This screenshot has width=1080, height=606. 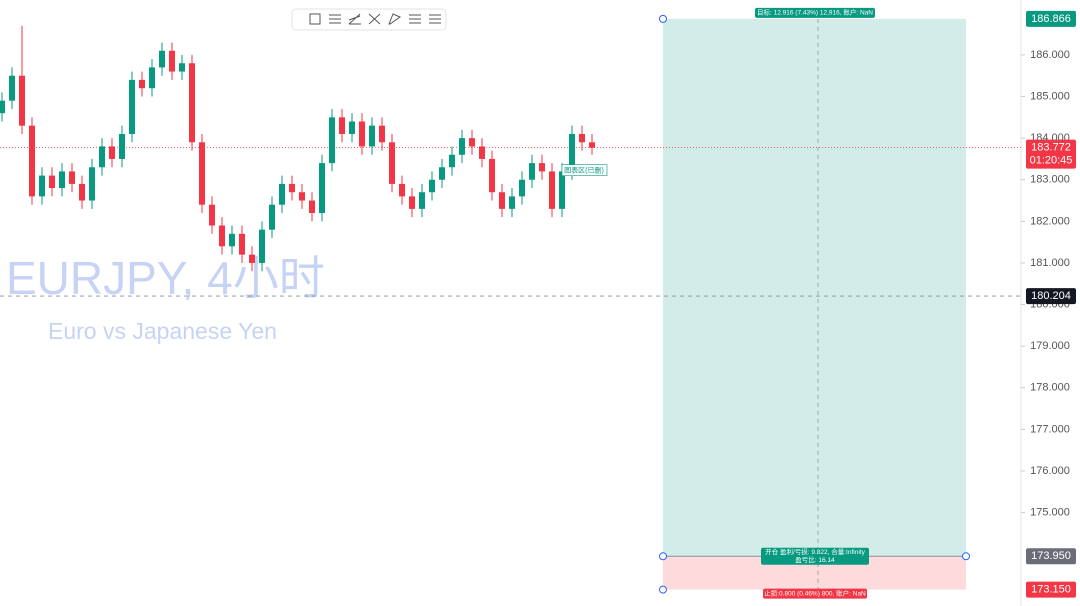 I want to click on last-price-tag: 01:20:45, so click(x=1051, y=161).